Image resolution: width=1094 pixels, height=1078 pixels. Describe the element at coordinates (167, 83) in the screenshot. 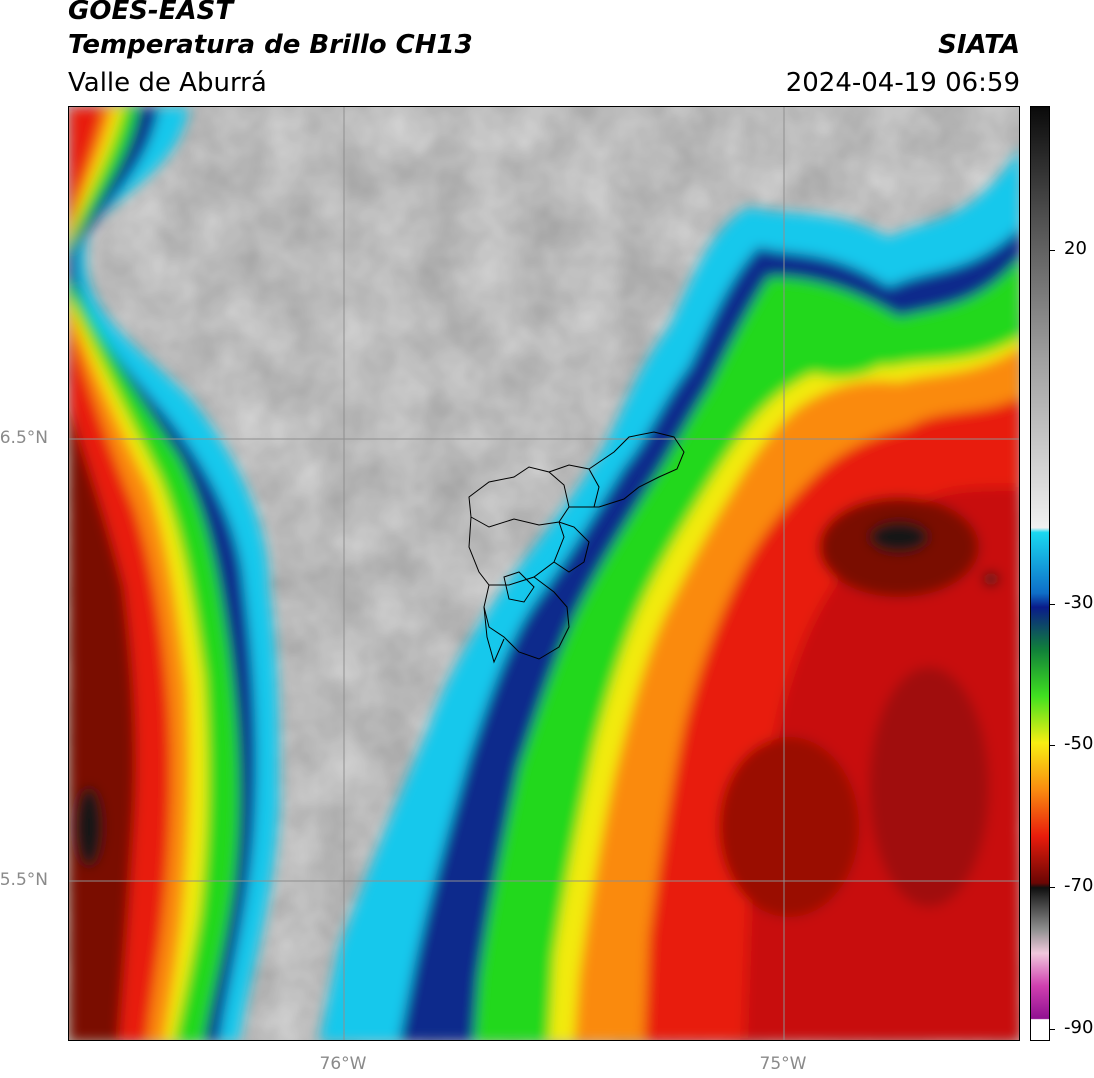

I see `region-label: Valle de Aburrá` at that location.